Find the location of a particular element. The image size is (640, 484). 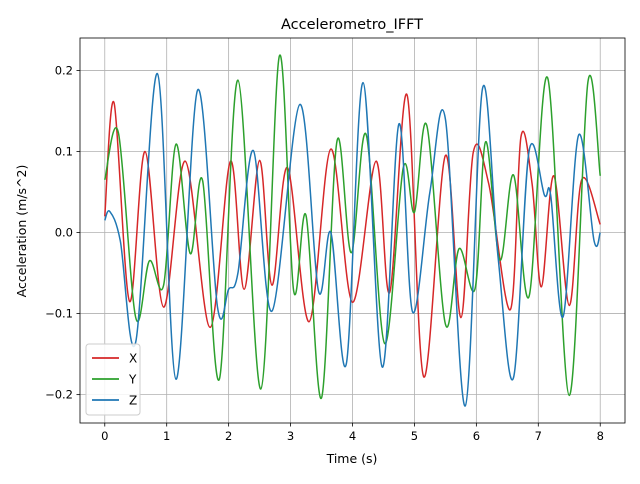

y-tick-label: −0.2 is located at coordinates (59, 395).